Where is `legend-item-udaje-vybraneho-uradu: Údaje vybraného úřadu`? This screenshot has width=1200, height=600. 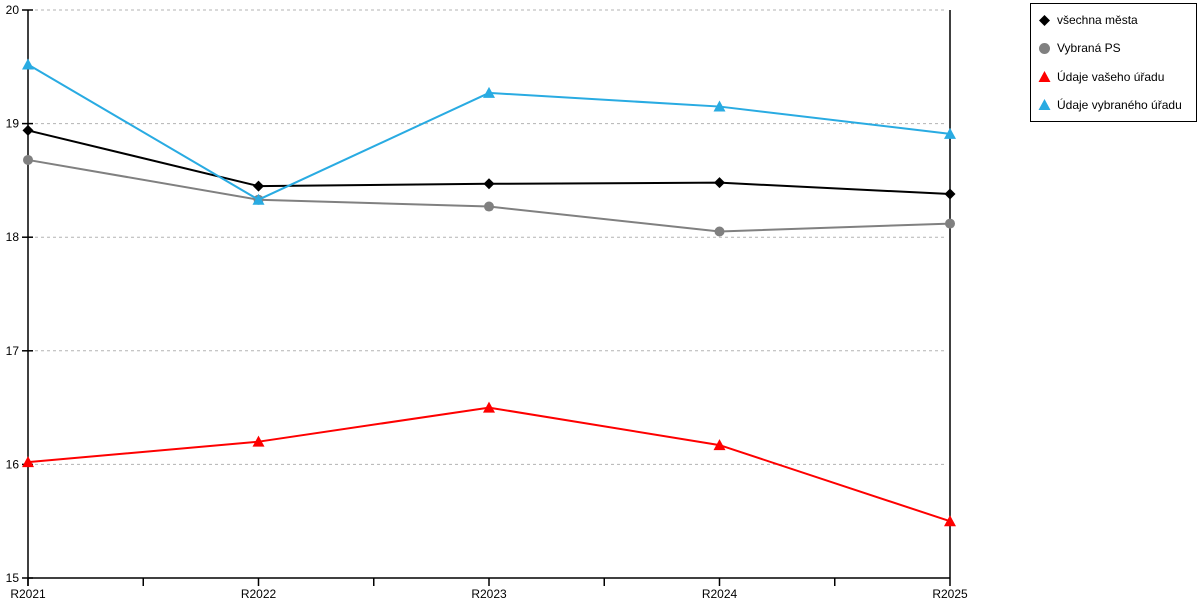
legend-item-udaje-vybraneho-uradu: Údaje vybraného úřadu is located at coordinates (1113, 105).